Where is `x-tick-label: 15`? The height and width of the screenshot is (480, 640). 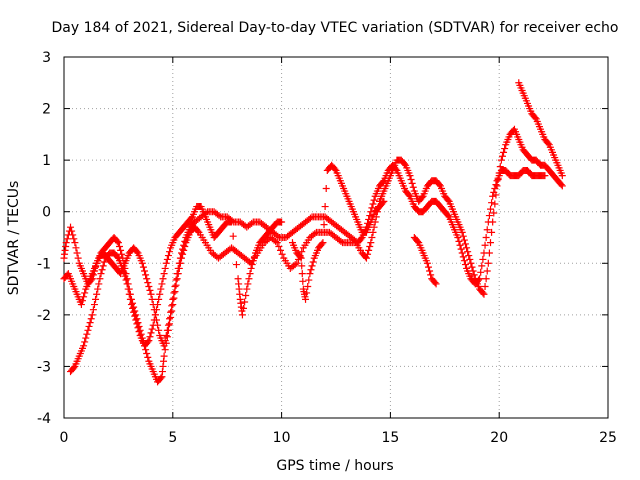
x-tick-label: 15 is located at coordinates (390, 438).